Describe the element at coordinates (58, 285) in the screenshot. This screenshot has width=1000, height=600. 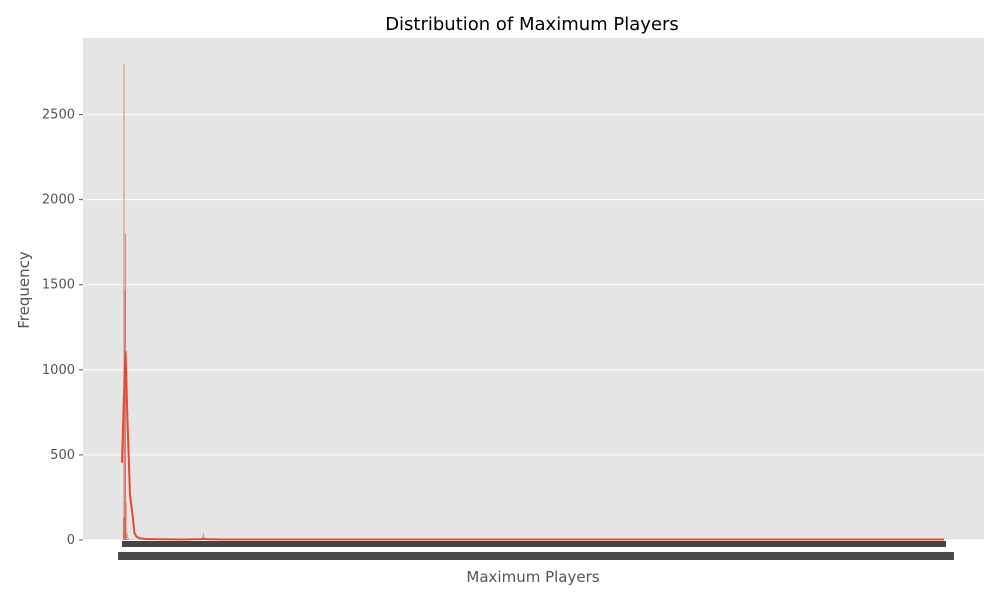
I see `y-tick-label: 1500` at that location.